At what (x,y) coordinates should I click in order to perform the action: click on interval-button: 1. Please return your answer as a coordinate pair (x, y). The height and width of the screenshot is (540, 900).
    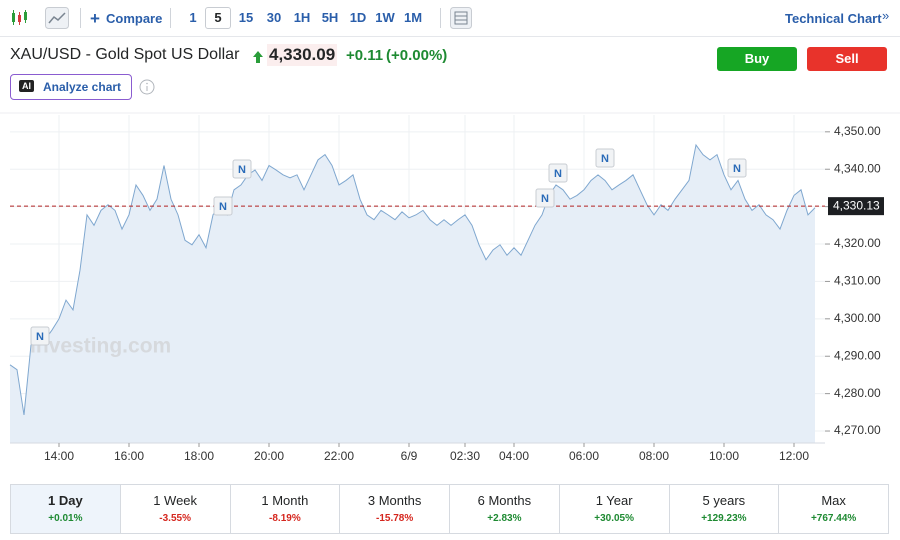
    Looking at the image, I should click on (193, 17).